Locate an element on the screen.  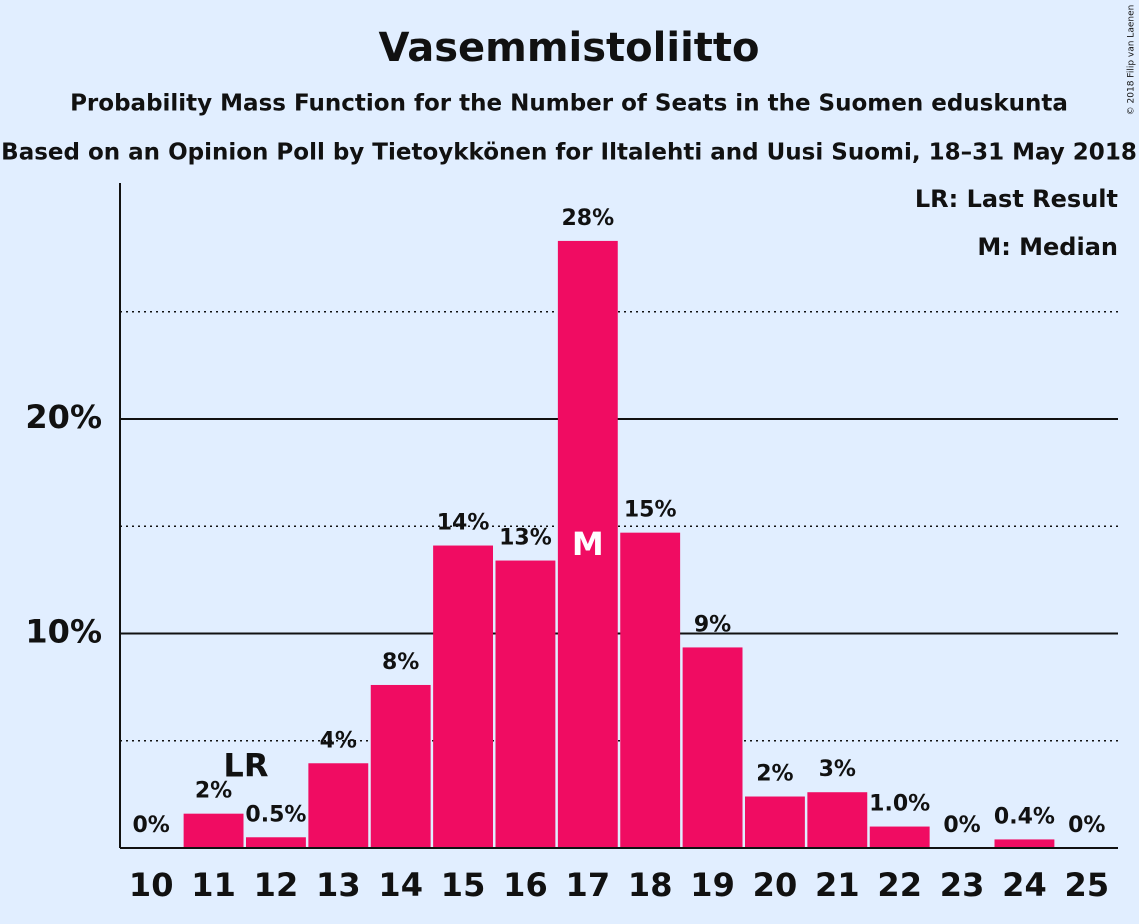
x-tick-label: 12 is located at coordinates (276, 885).